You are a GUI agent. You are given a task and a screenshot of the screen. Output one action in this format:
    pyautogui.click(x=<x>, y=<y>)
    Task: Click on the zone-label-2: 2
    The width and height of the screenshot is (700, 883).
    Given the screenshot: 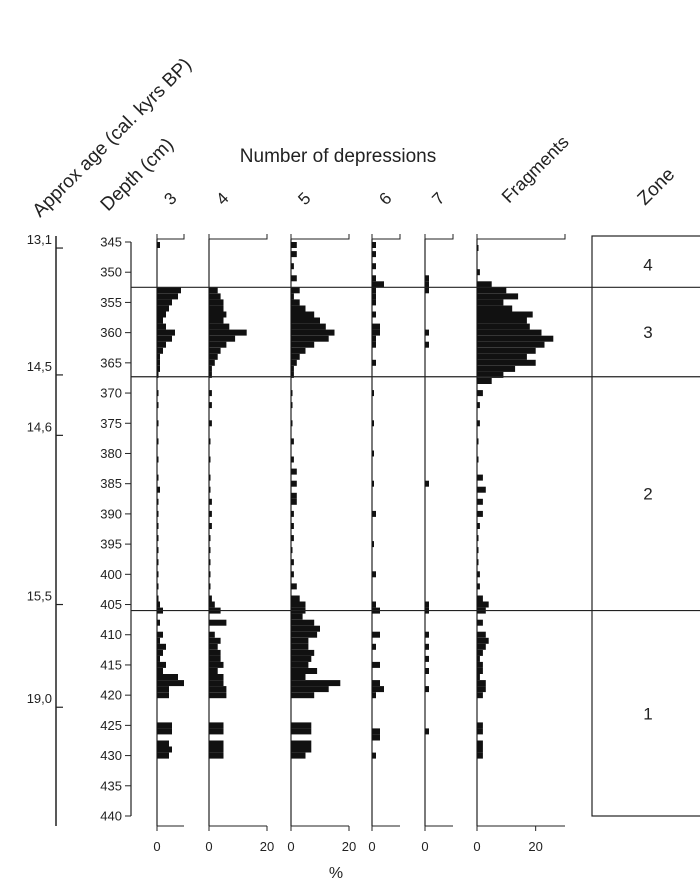 What is the action you would take?
    pyautogui.click(x=647, y=494)
    